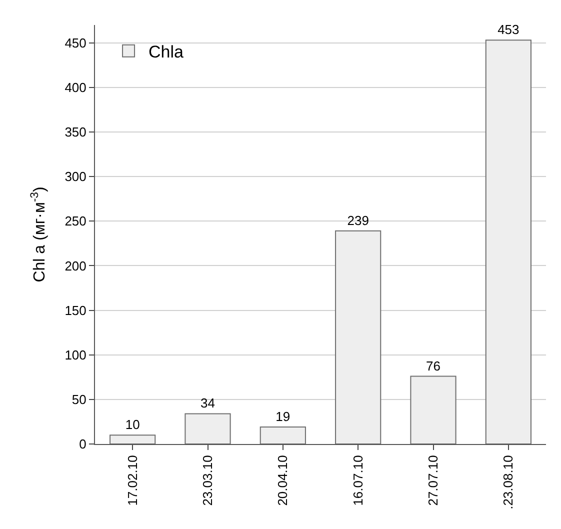 The width and height of the screenshot is (561, 529). Describe the element at coordinates (75, 42) in the screenshot. I see `y-tick-label: 450` at that location.